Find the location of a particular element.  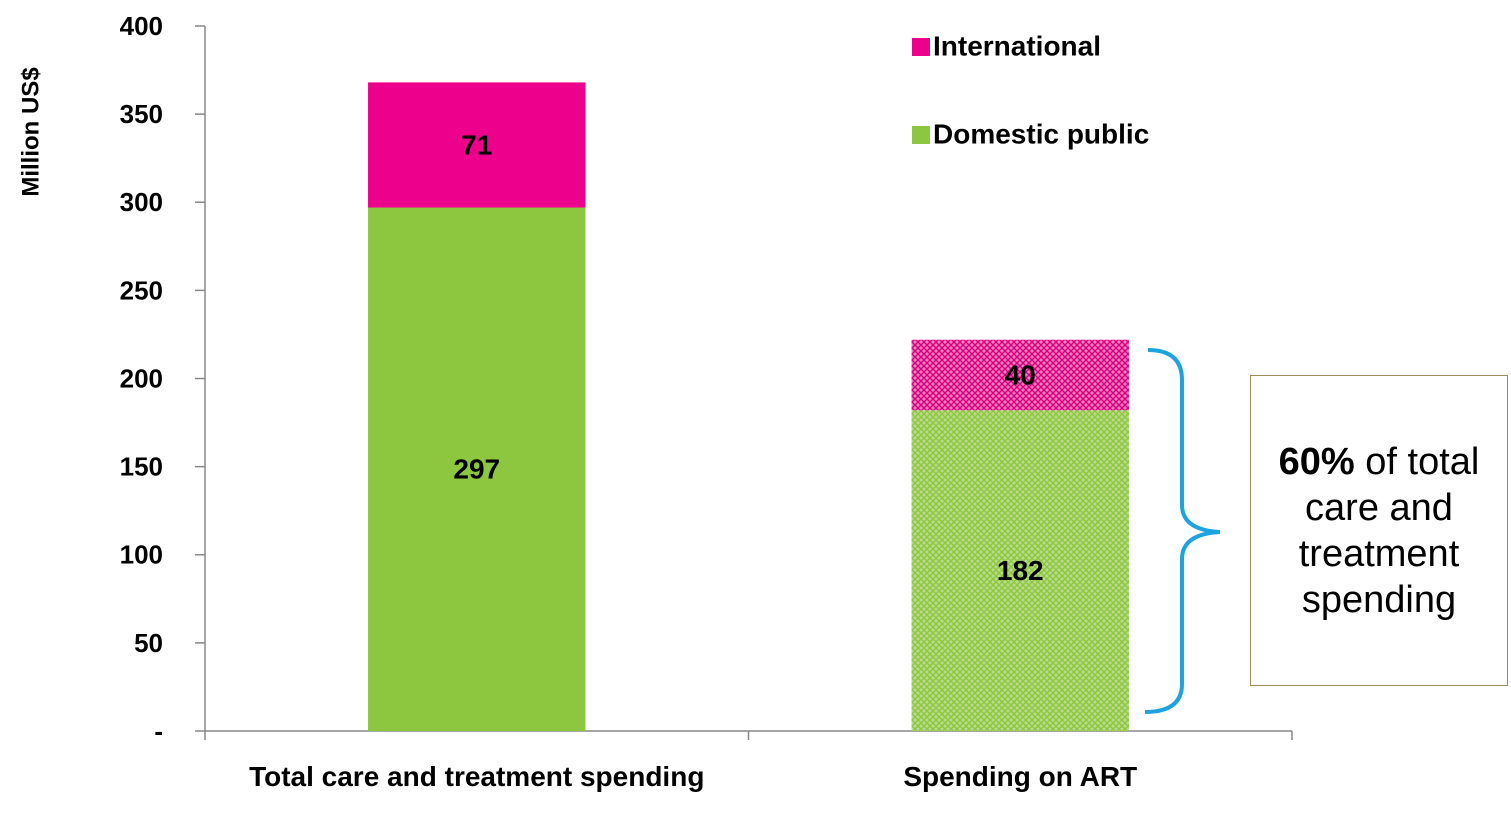

y-tick-label: 50 is located at coordinates (148, 643).